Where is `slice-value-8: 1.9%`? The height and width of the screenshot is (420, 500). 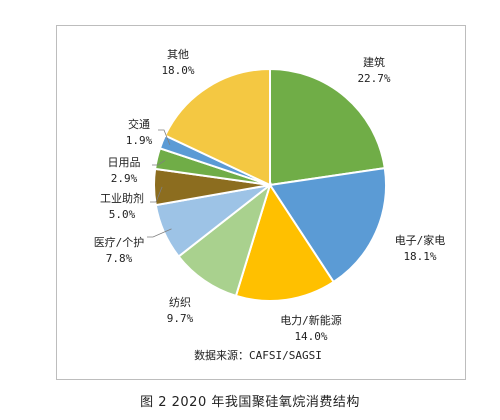 slice-value-8: 1.9% is located at coordinates (139, 140).